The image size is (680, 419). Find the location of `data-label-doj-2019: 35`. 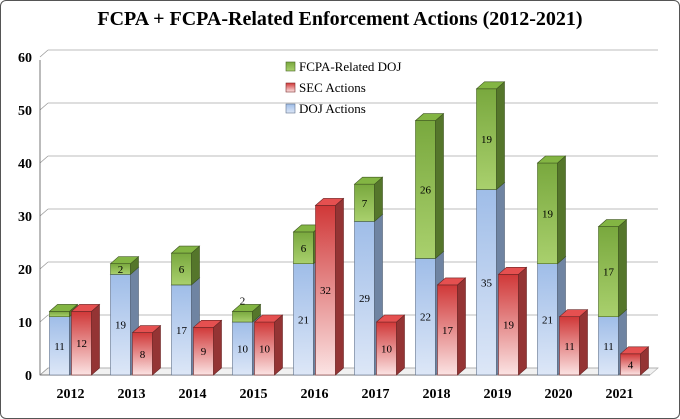

data-label-doj-2019: 35 is located at coordinates (487, 283).